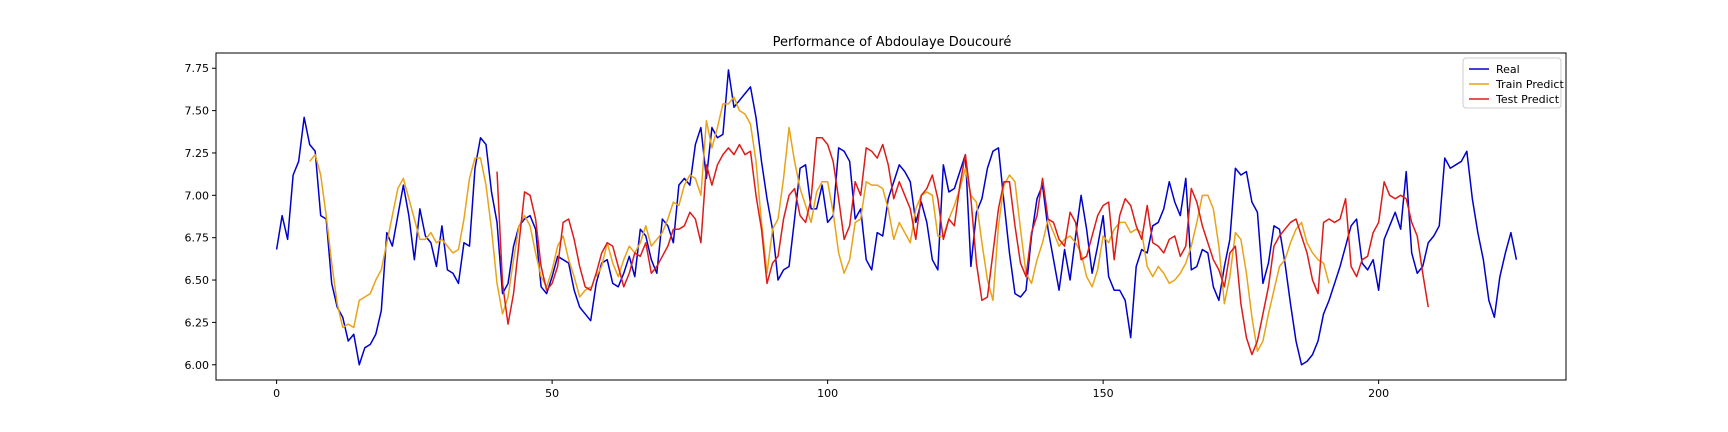  Describe the element at coordinates (450, 241) in the screenshot. I see `series-line-train-predict` at that location.